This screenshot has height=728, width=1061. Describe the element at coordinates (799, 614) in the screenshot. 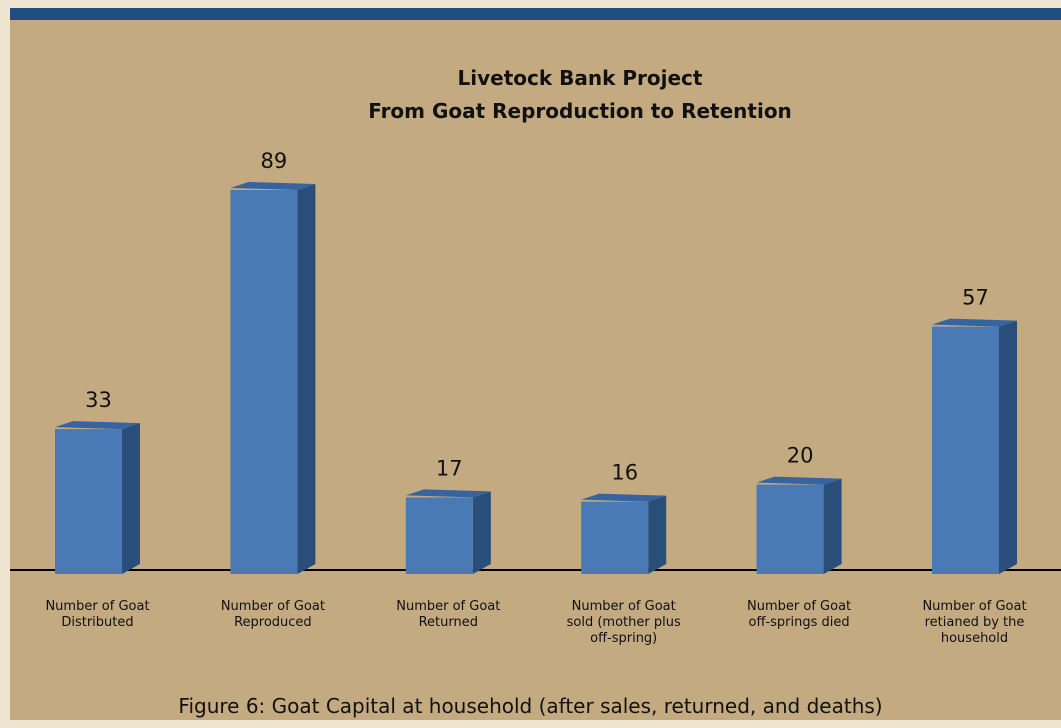

I see `x-tick-label: Number of Goat off-springs died` at that location.